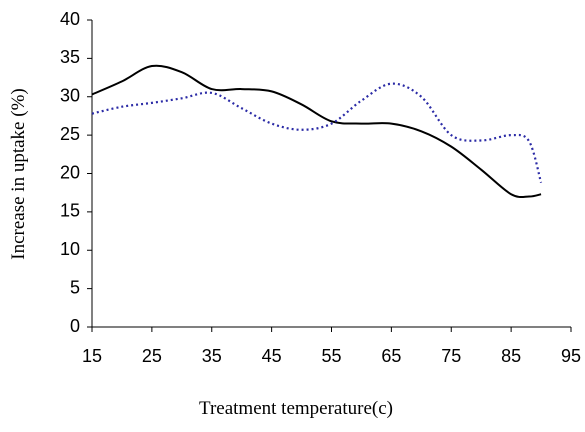 This screenshot has height=432, width=585. What do you see at coordinates (75, 287) in the screenshot?
I see `y-tick-label: 5` at bounding box center [75, 287].